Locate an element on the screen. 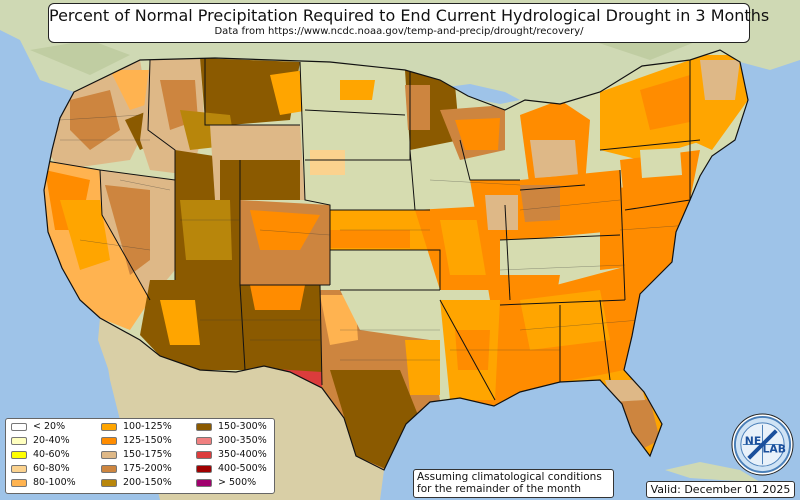 This screenshot has height=500, width=800. legend-label: 100-125% is located at coordinates (147, 426).